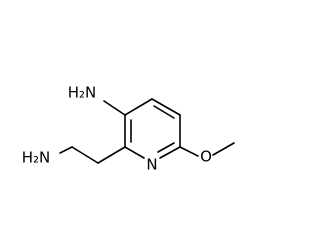  What do you see at coordinates (147, 131) in the screenshot?
I see `bonds` at bounding box center [147, 131].